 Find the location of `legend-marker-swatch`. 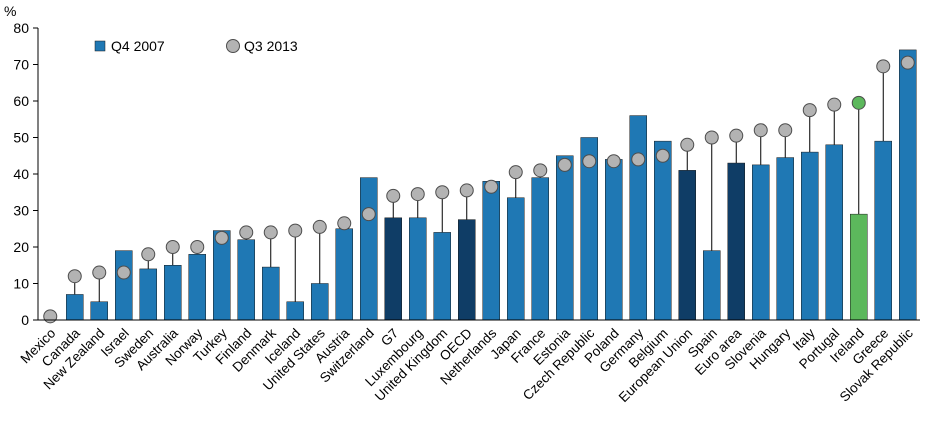

legend-marker-swatch is located at coordinates (233, 46).